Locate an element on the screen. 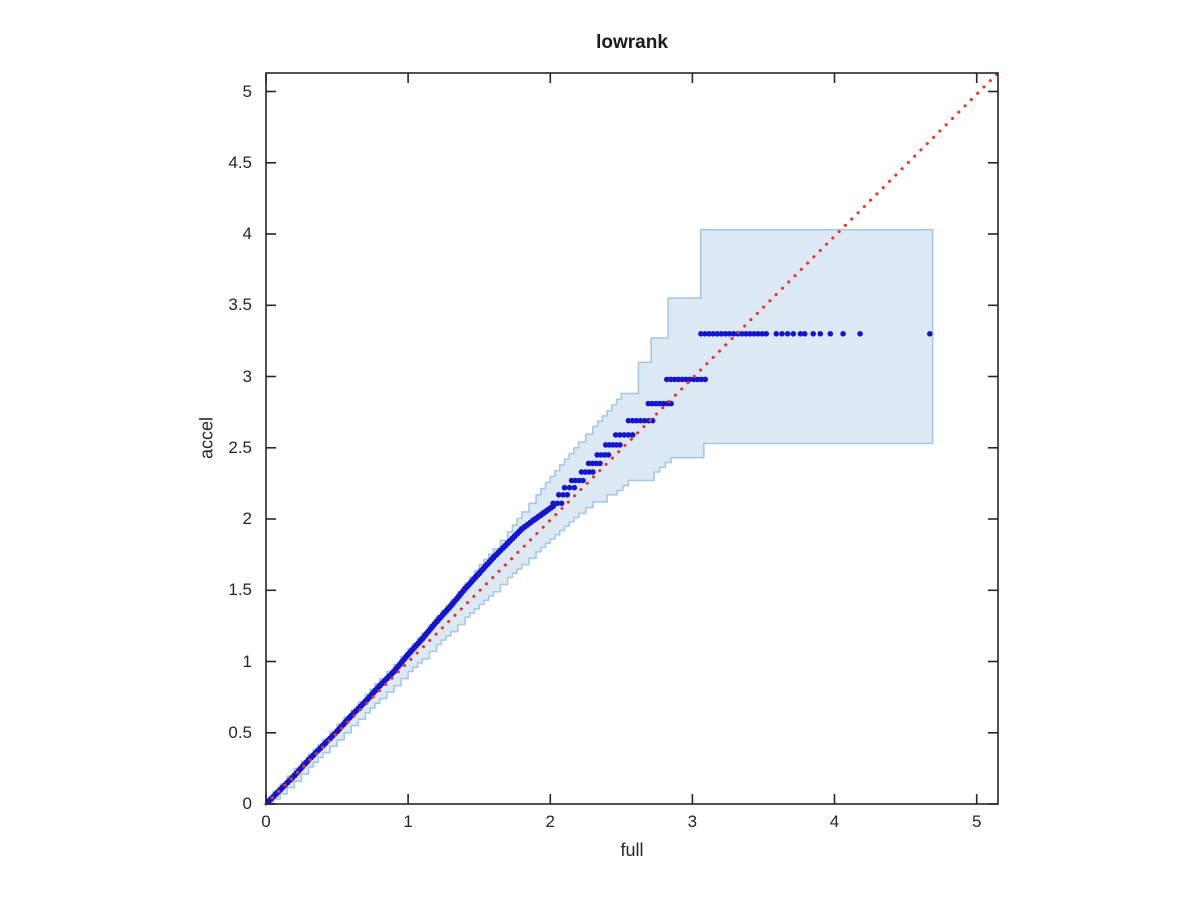 This screenshot has width=1200, height=900. y-tick-label: 0.5 is located at coordinates (240, 732).